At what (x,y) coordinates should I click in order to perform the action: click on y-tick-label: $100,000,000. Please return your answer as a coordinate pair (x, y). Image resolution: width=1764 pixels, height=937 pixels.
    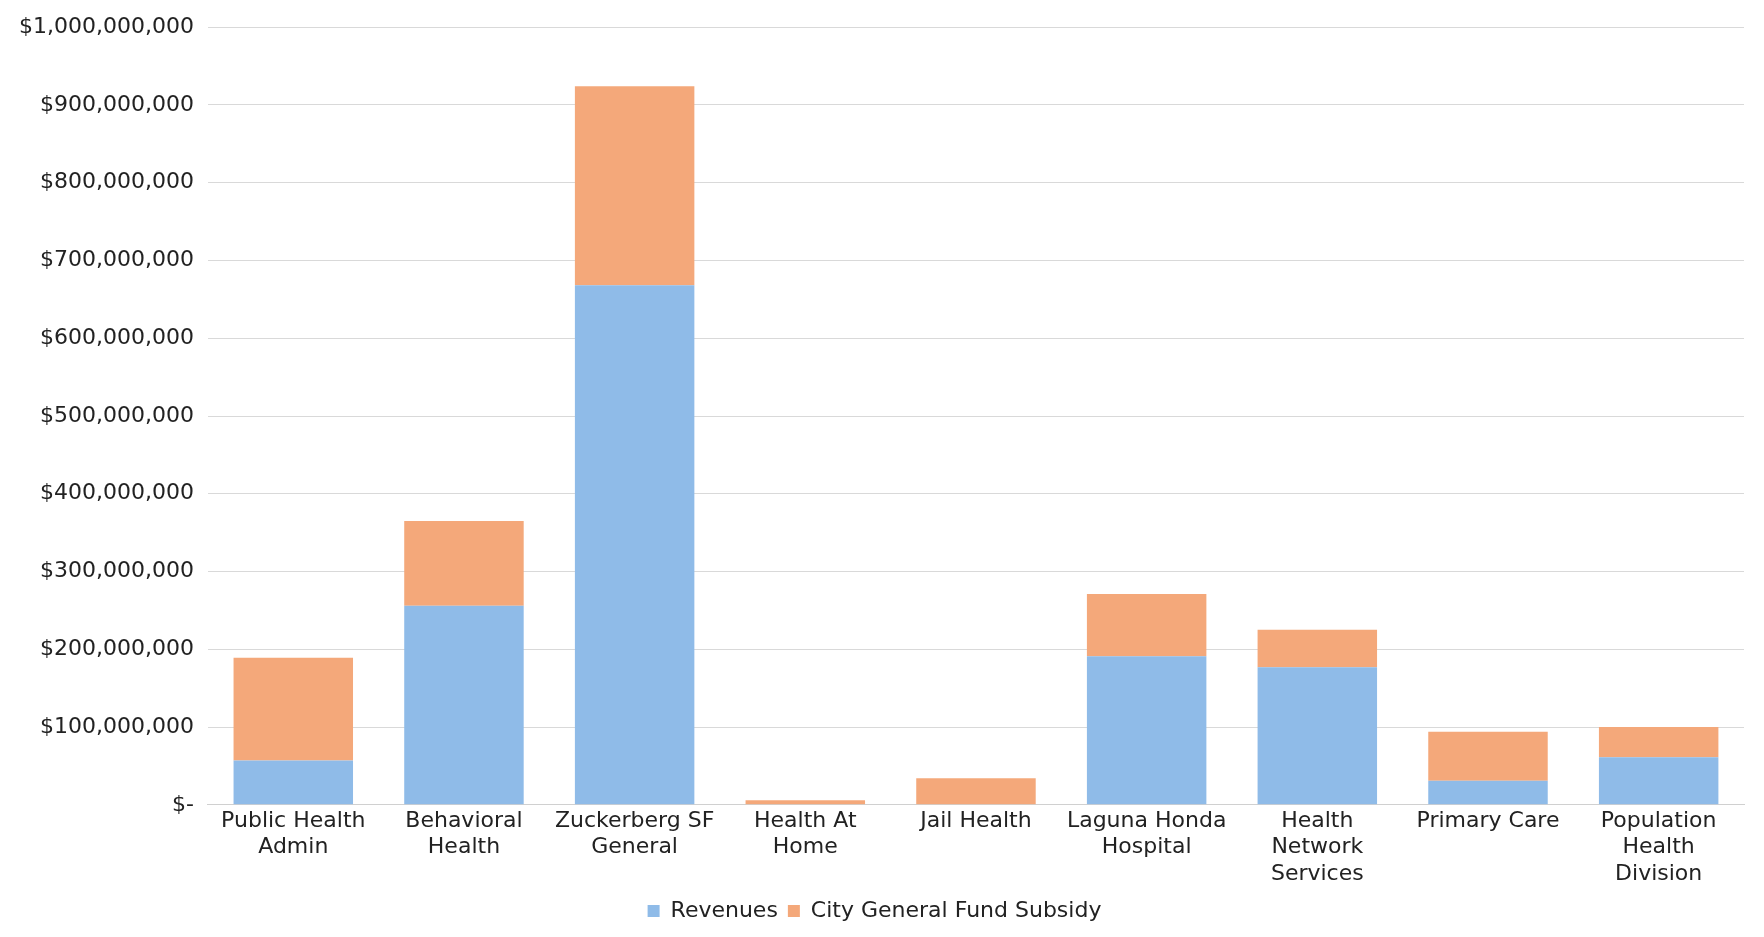
    Looking at the image, I should click on (116, 725).